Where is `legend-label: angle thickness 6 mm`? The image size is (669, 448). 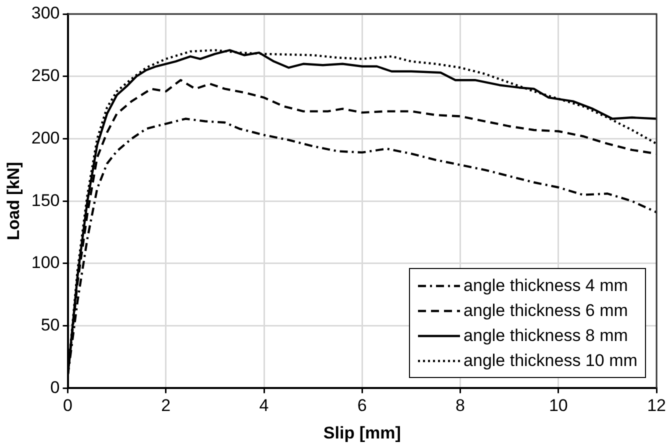 legend-label: angle thickness 6 mm is located at coordinates (546, 310).